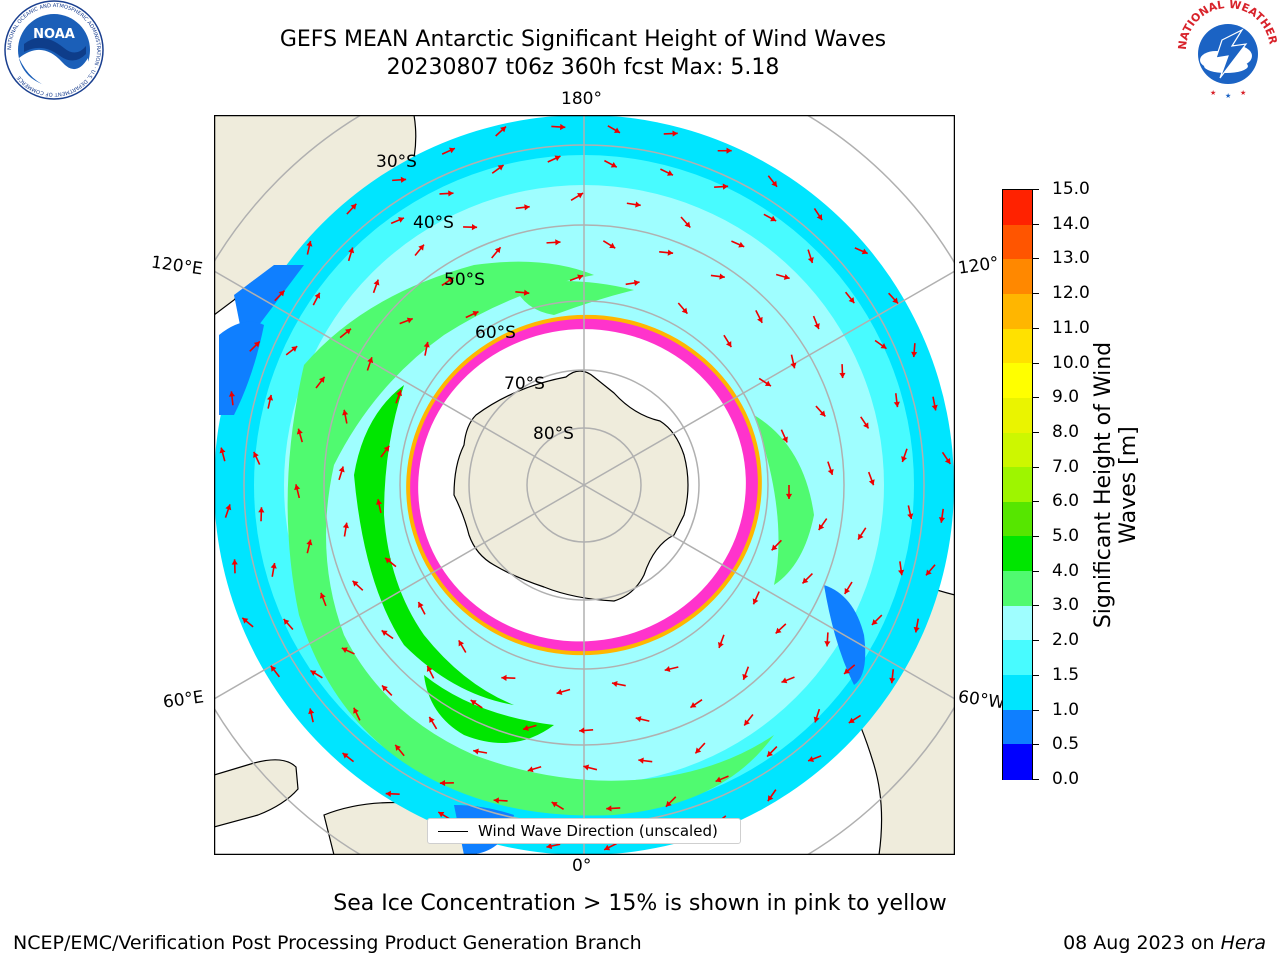  I want to click on colorbar-tick-label: 13.0, so click(1071, 258).